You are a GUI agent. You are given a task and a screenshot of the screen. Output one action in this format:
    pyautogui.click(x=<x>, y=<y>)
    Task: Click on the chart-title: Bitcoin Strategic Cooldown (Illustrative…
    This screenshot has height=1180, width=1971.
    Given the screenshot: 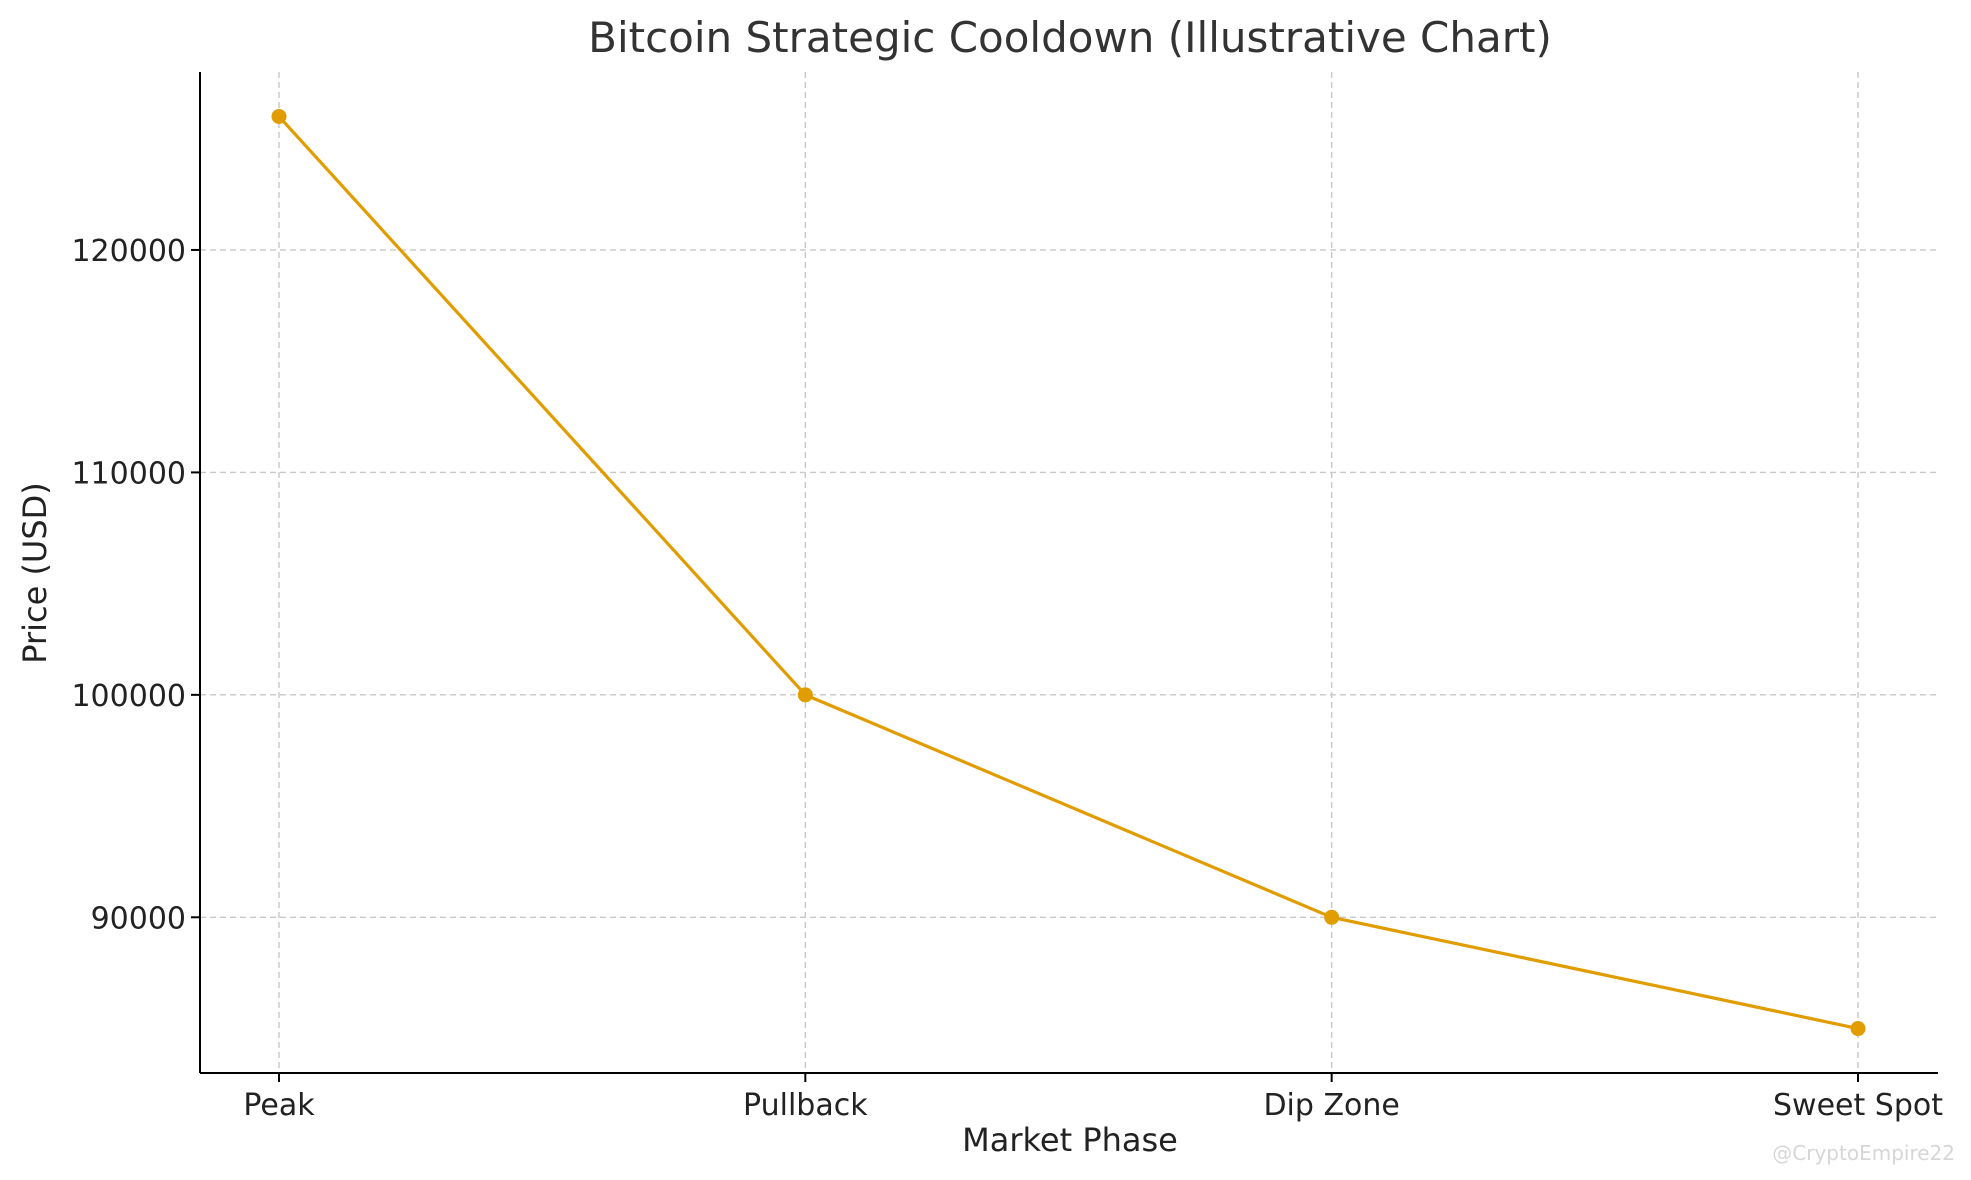 What is the action you would take?
    pyautogui.click(x=1070, y=37)
    